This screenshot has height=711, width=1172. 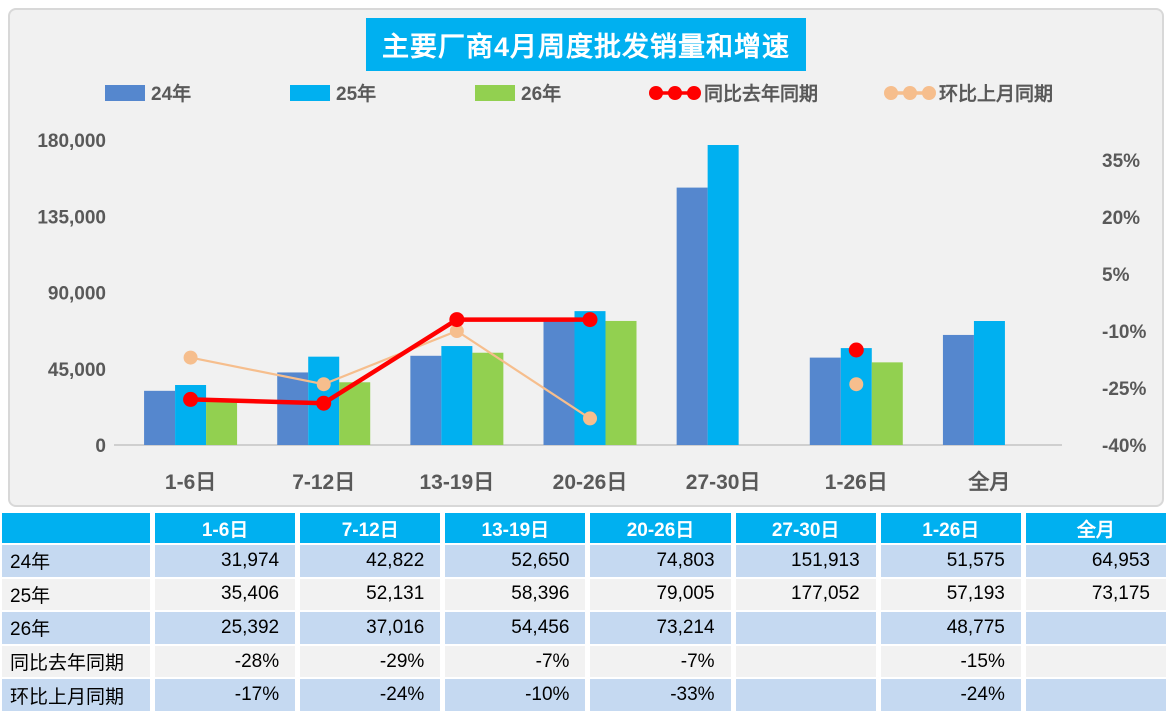 I want to click on table-cell: 42,822, so click(x=370, y=561).